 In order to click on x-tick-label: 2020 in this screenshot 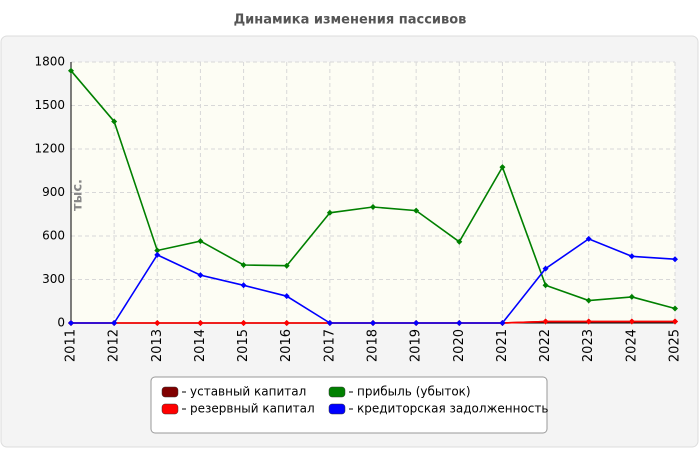, I will do `click(459, 345)`.